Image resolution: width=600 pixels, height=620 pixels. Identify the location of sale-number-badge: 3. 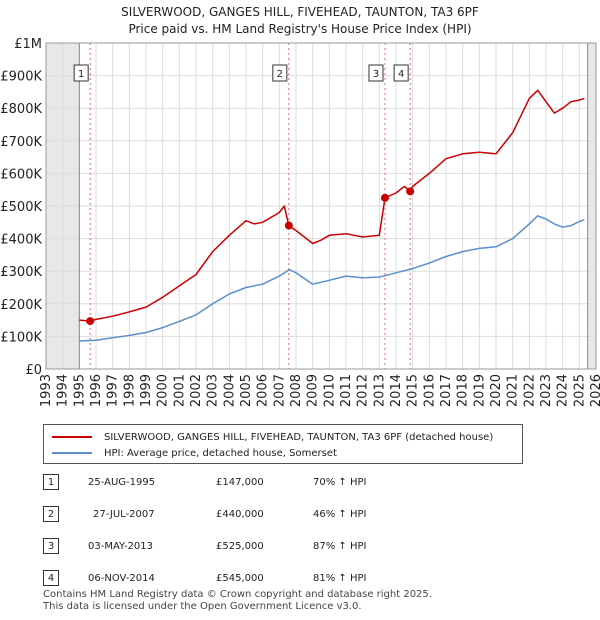
(51, 546).